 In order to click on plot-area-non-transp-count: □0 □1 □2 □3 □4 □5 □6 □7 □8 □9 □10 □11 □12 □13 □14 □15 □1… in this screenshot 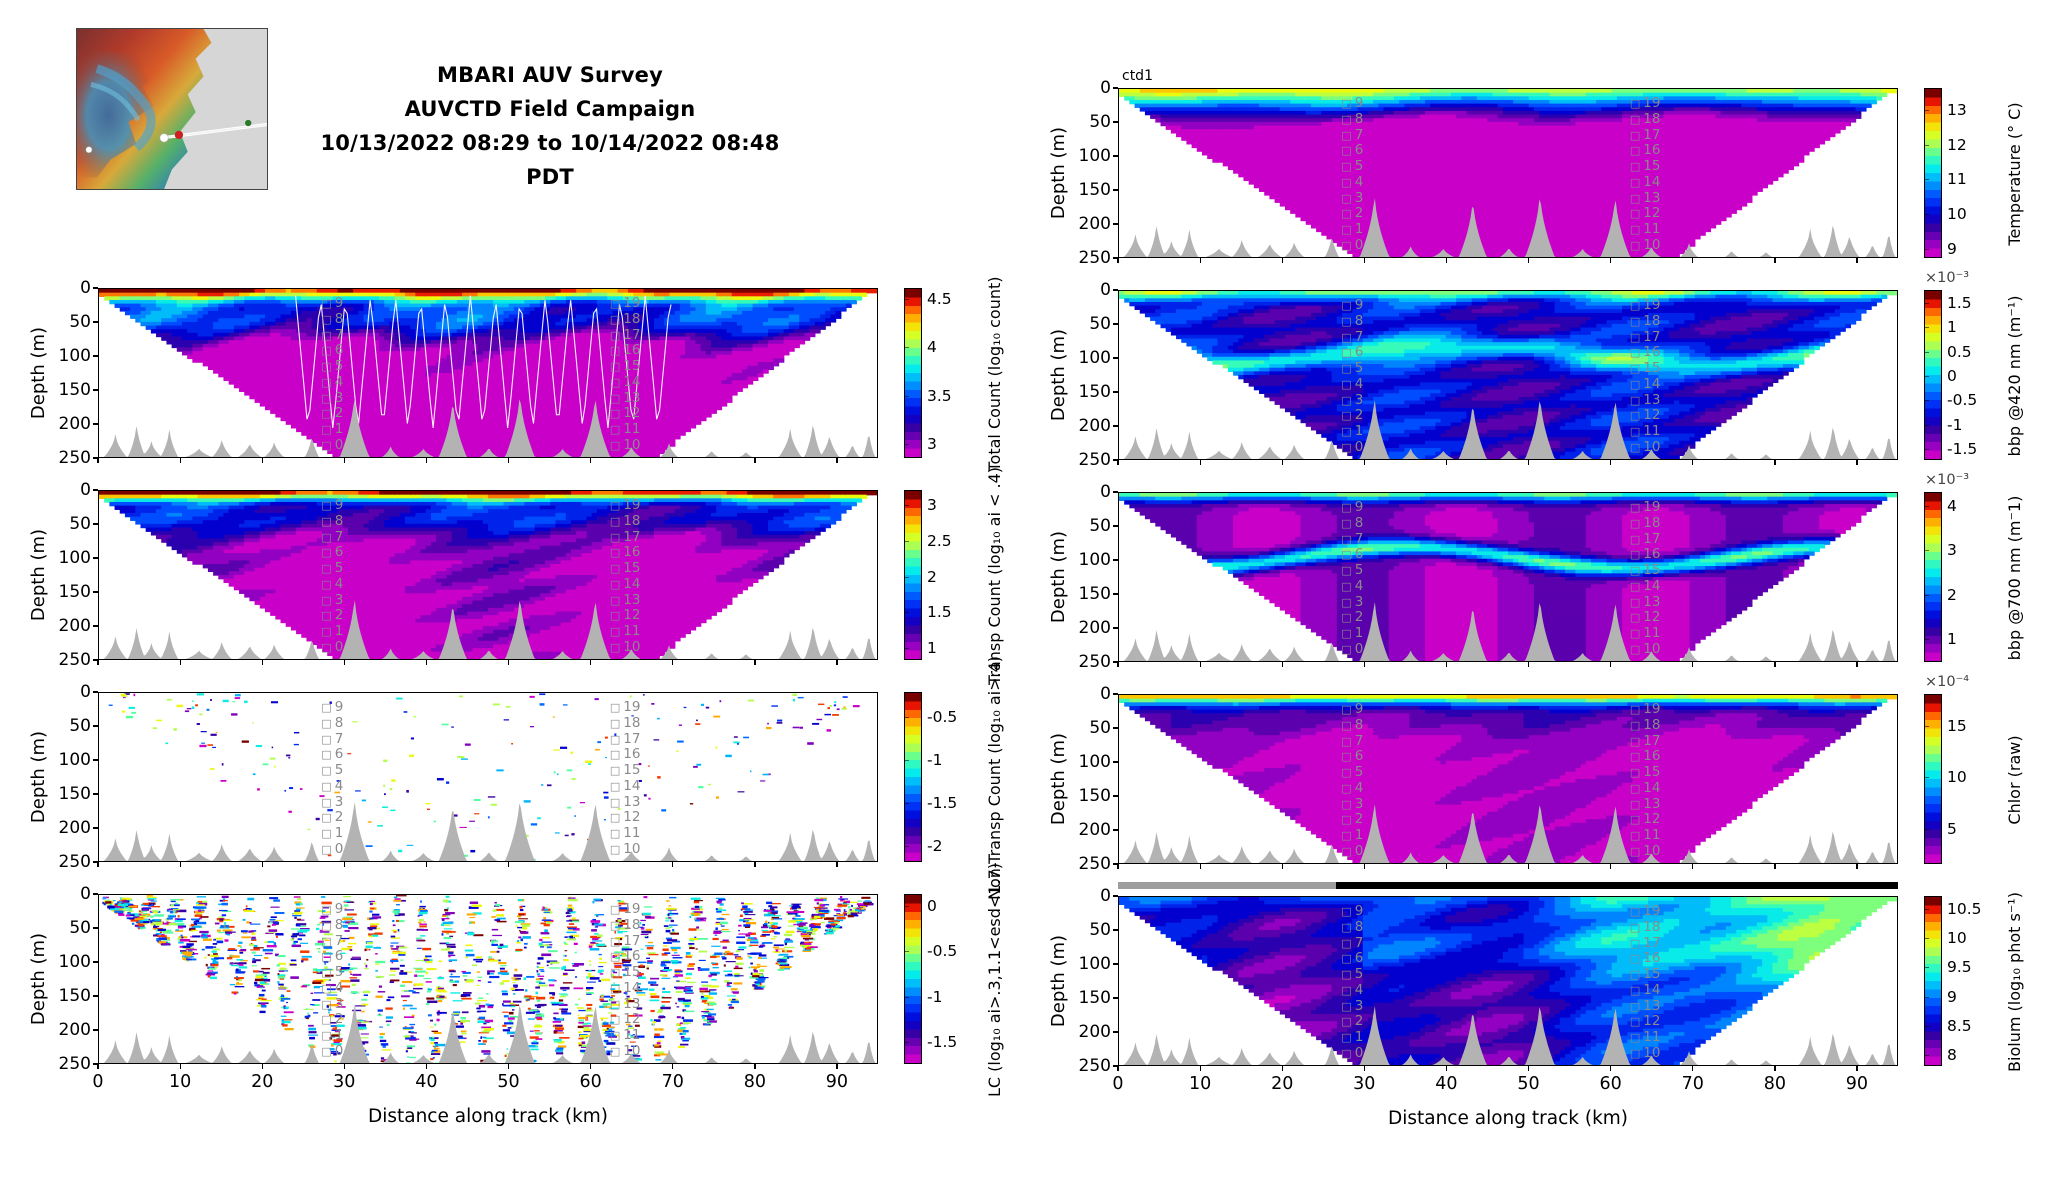, I will do `click(488, 777)`.